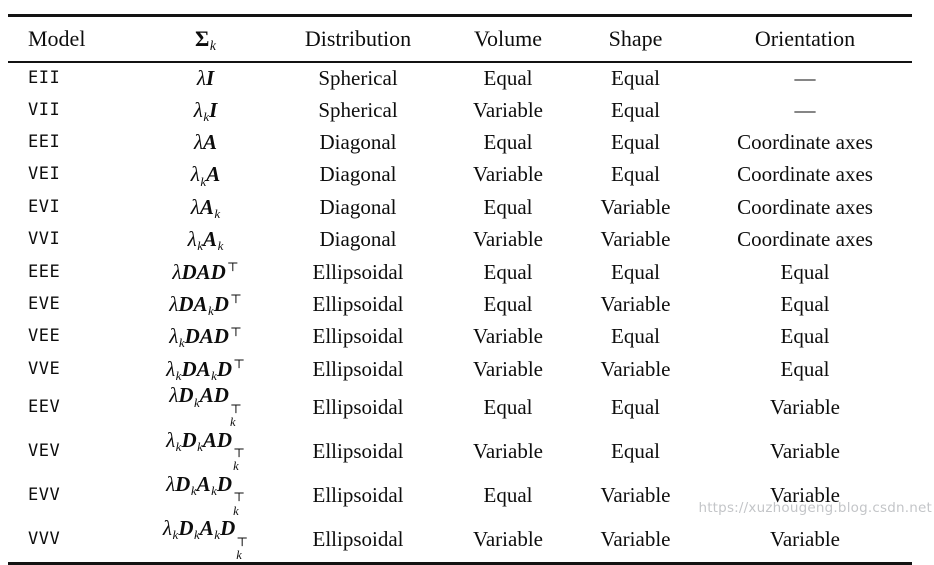 The image size is (934, 565). What do you see at coordinates (205, 141) in the screenshot?
I see `sigma-cell: λA` at bounding box center [205, 141].